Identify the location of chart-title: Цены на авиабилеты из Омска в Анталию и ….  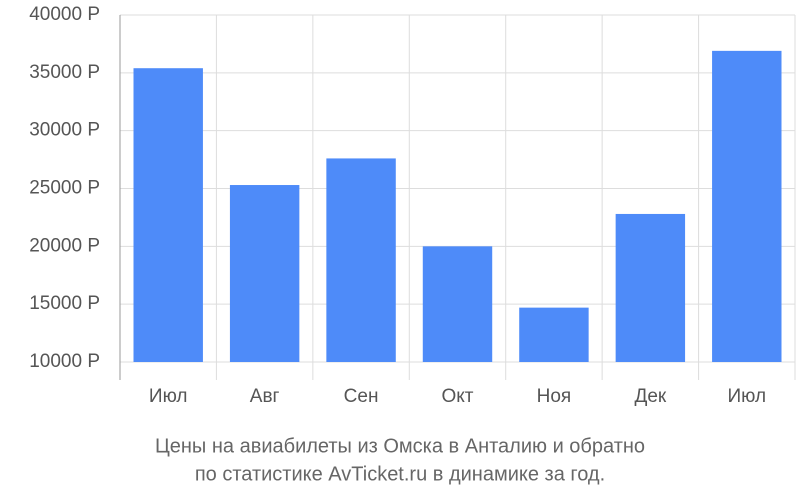
(400, 446).